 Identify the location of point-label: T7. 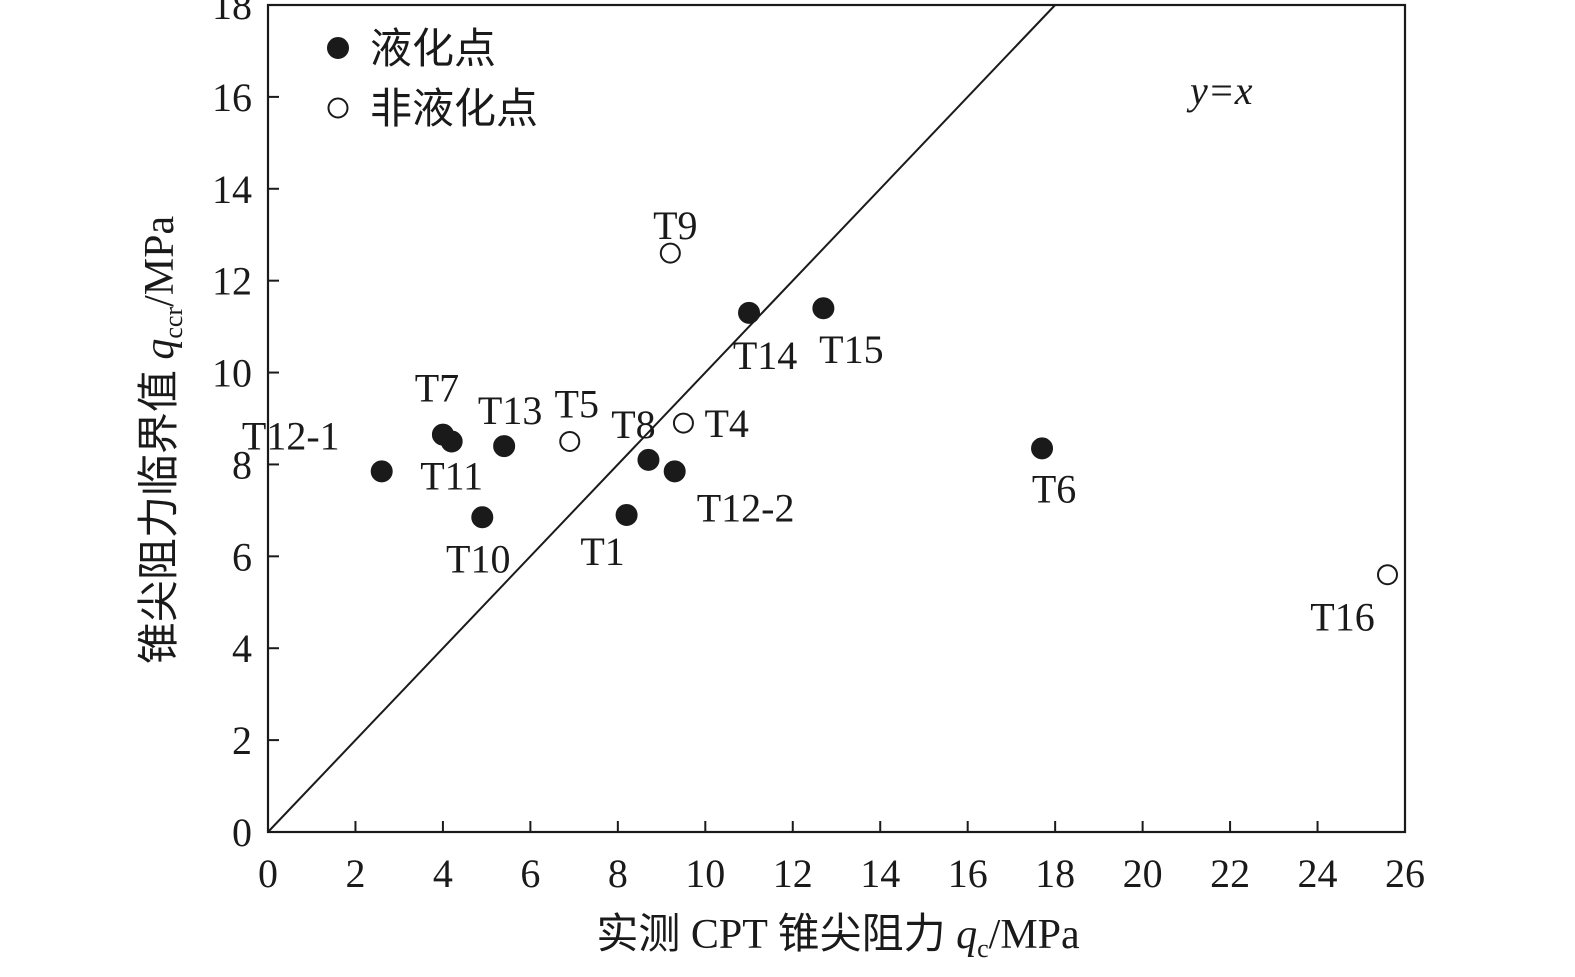
(437, 388).